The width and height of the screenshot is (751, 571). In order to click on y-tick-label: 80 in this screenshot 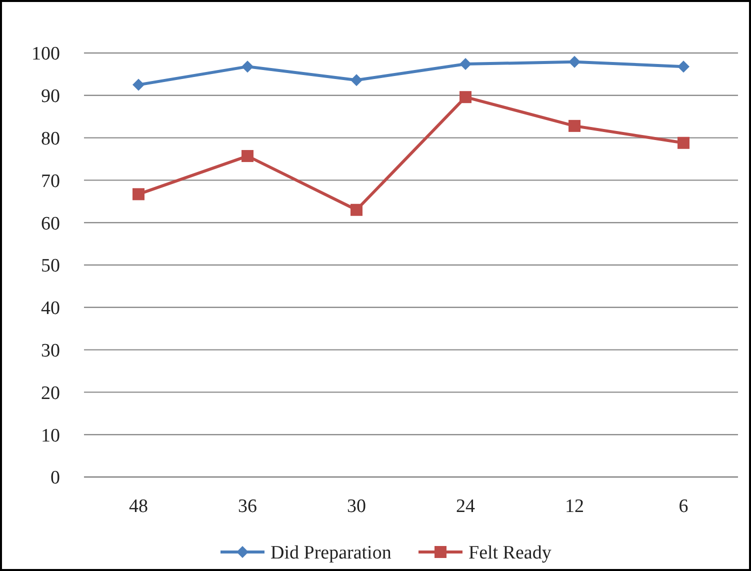, I will do `click(50, 139)`.